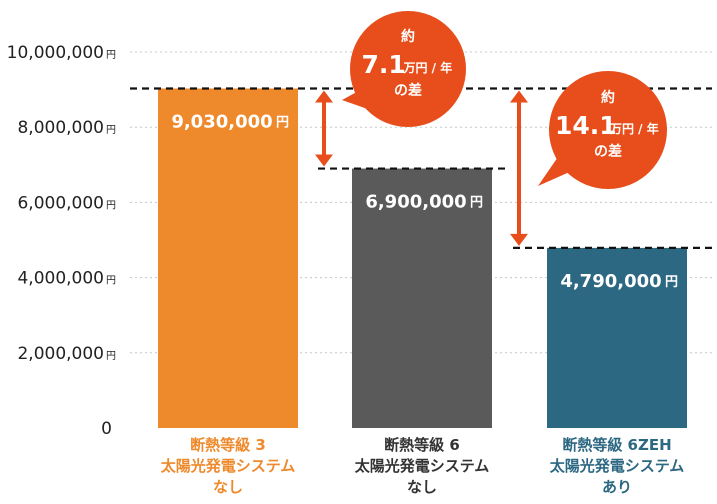 Image resolution: width=717 pixels, height=504 pixels. Describe the element at coordinates (60, 128) in the screenshot. I see `y-tick-label: 8,000,000` at that location.